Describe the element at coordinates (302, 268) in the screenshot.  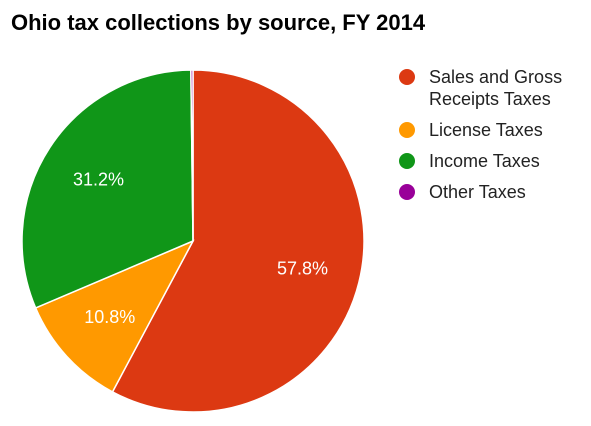
I see `slice-label-0: 57.8%` at that location.